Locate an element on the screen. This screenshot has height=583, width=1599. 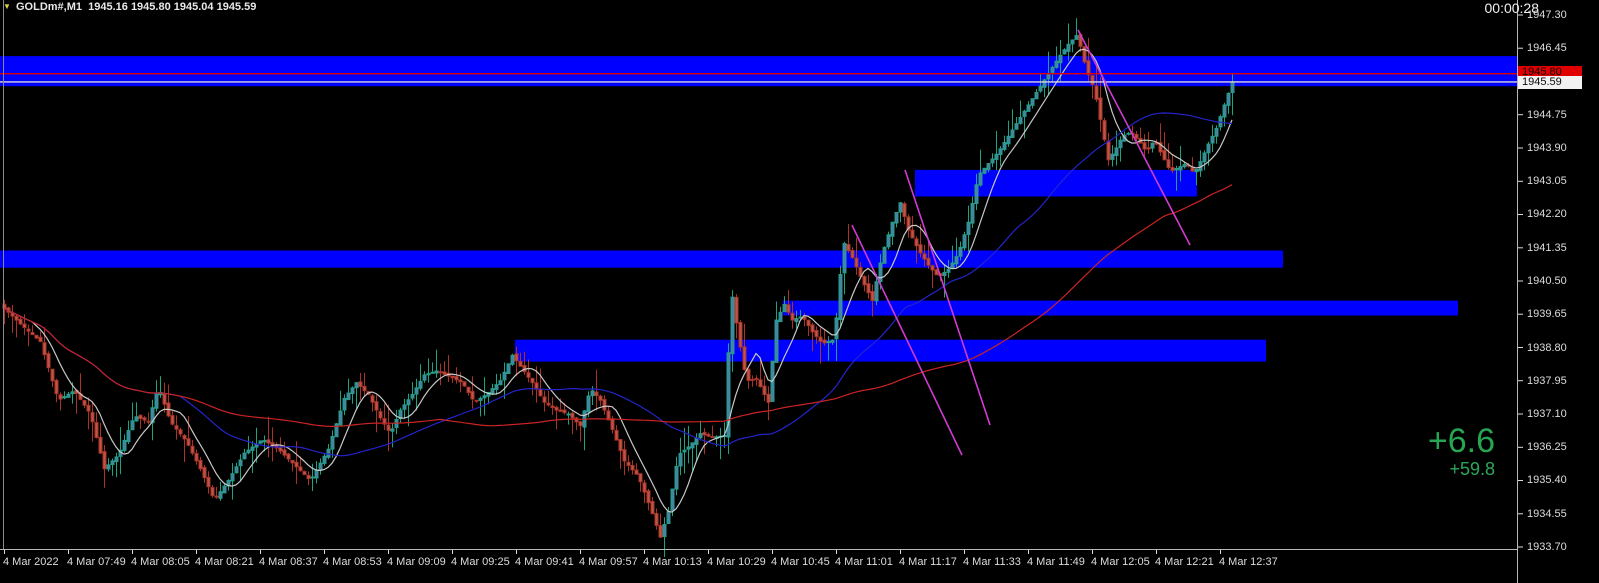
time-axis-label: 4 Mar 09:25 is located at coordinates (480, 562).